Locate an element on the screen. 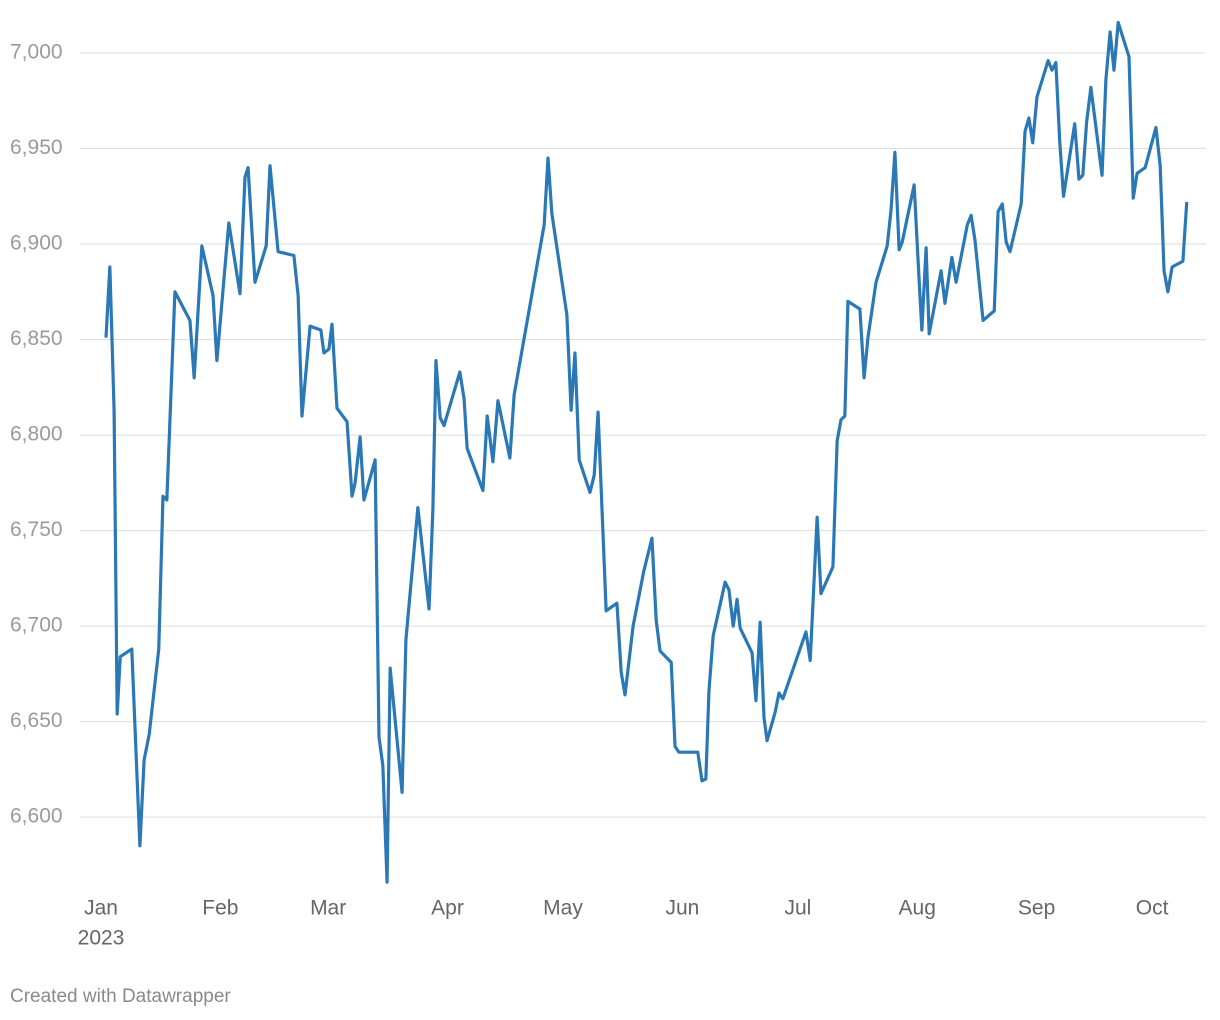  y-tick-label: 6,850 is located at coordinates (36, 338).